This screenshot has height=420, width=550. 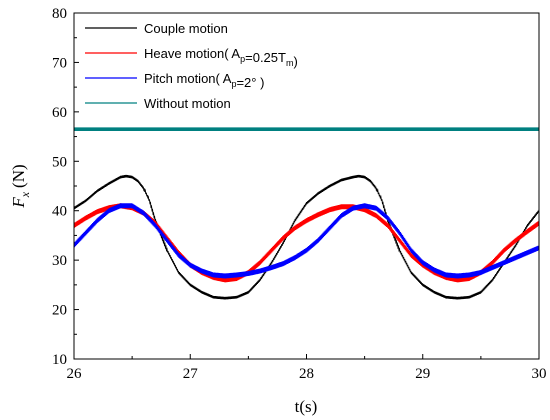 I want to click on y-tick-label-80: 80, so click(x=59, y=14).